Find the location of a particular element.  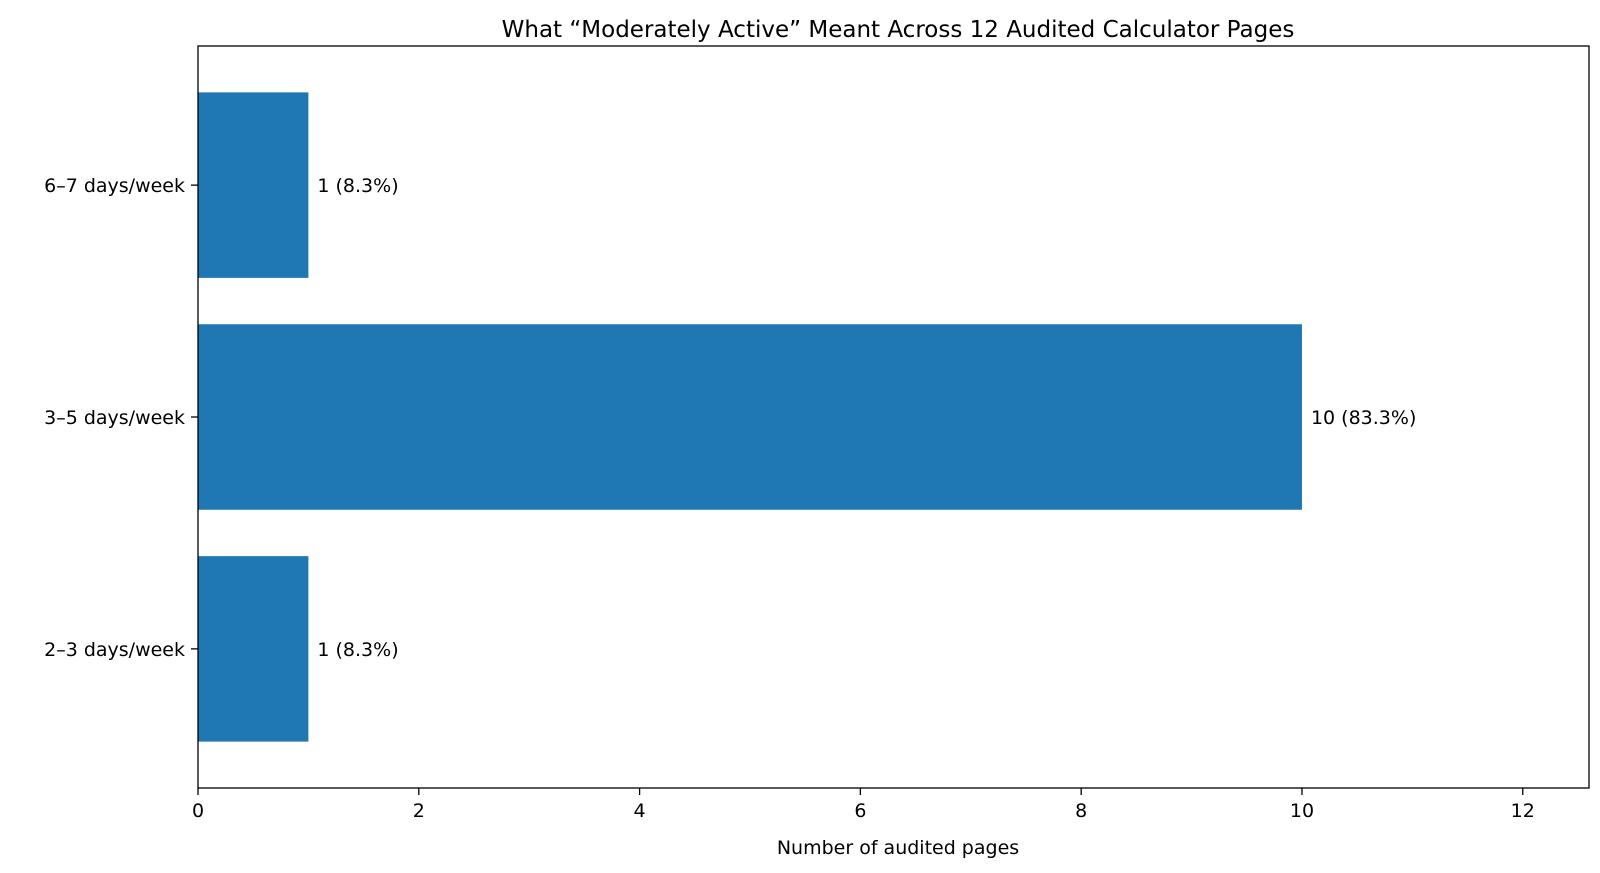

x-tick-label: 6 is located at coordinates (860, 811).